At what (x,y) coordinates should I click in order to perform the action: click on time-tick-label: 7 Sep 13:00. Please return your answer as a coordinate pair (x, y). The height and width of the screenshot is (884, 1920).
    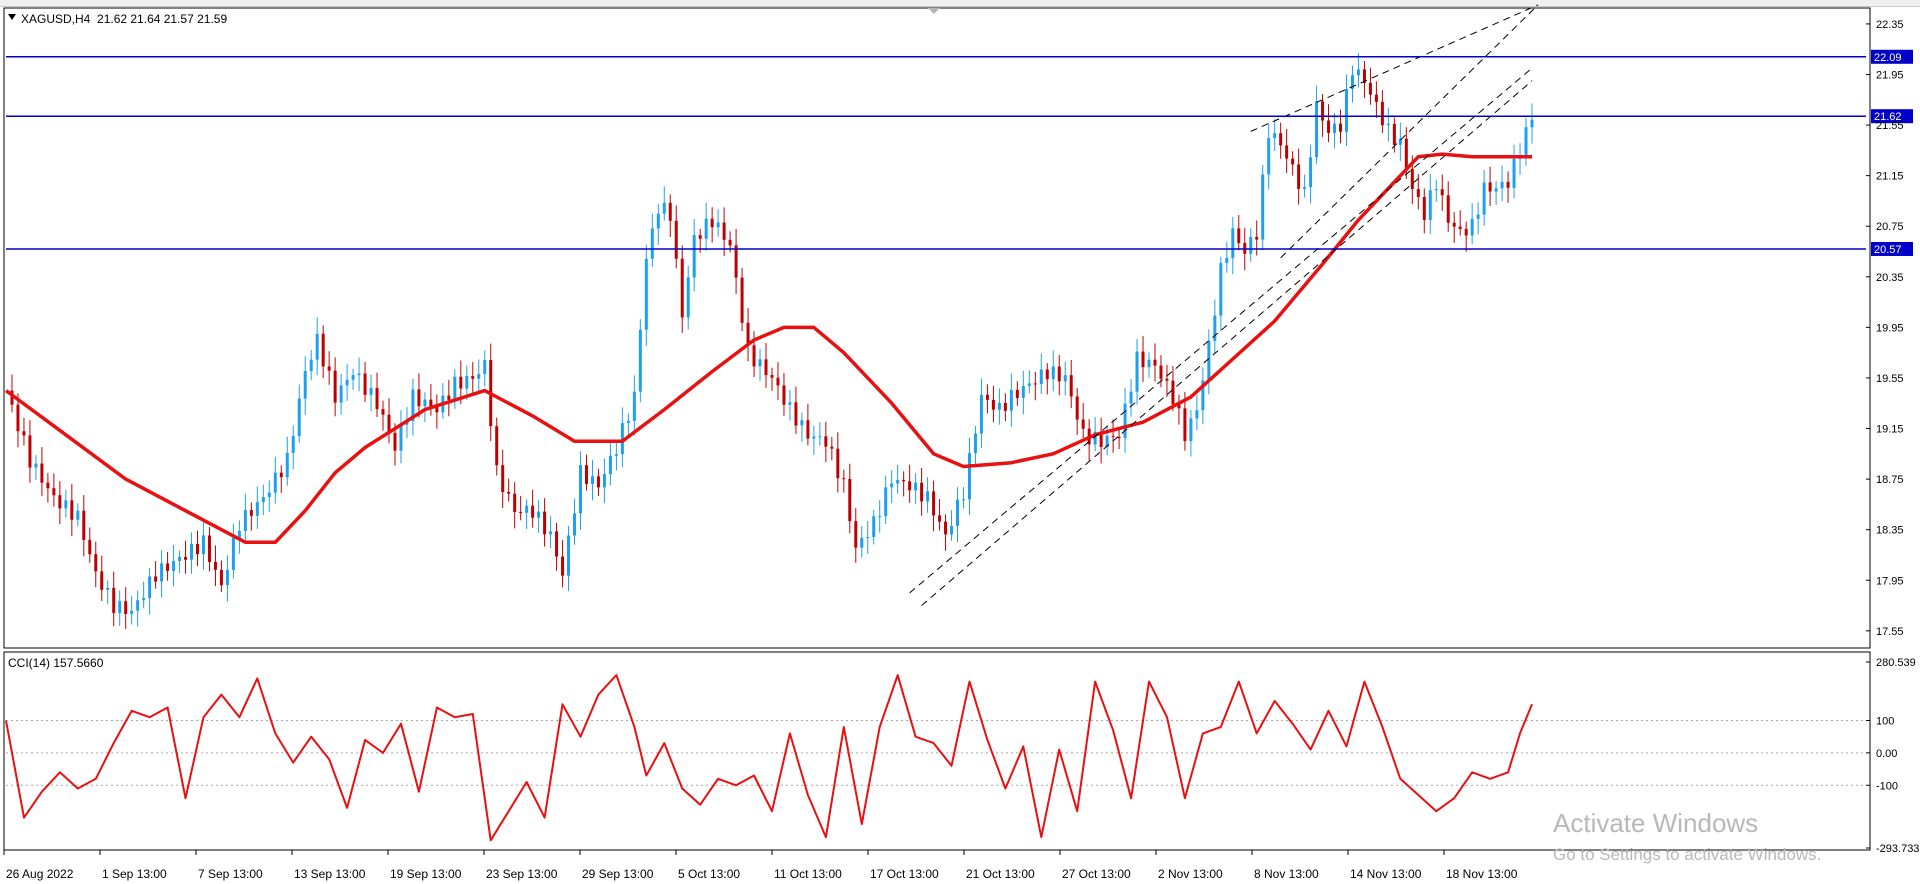
    Looking at the image, I should click on (230, 874).